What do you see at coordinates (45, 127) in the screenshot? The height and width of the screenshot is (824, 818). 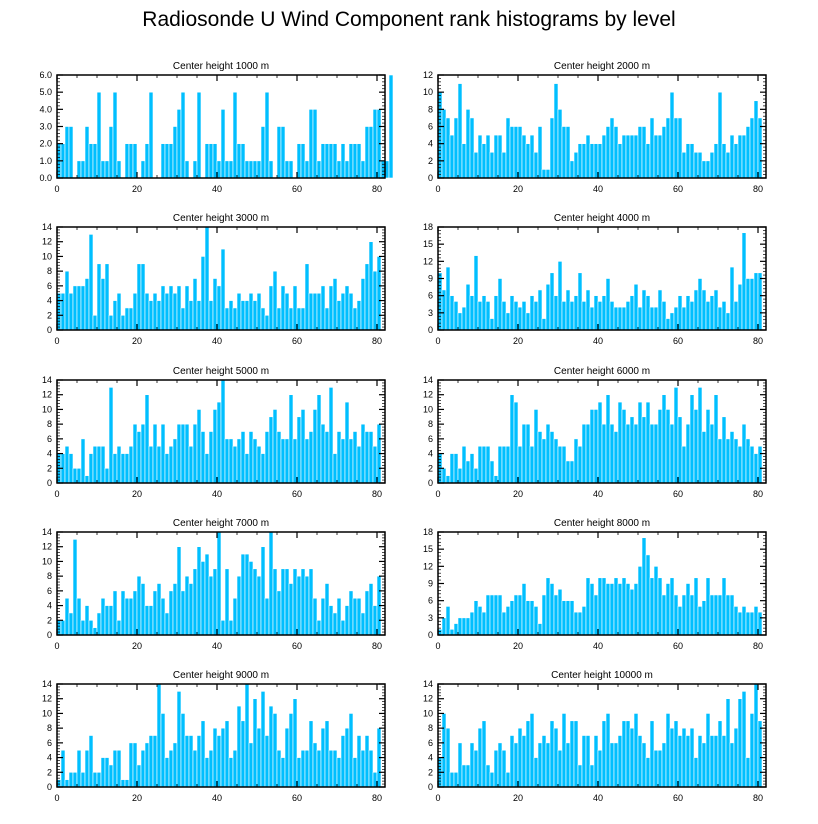 I see `y-tick-label: 3.0` at bounding box center [45, 127].